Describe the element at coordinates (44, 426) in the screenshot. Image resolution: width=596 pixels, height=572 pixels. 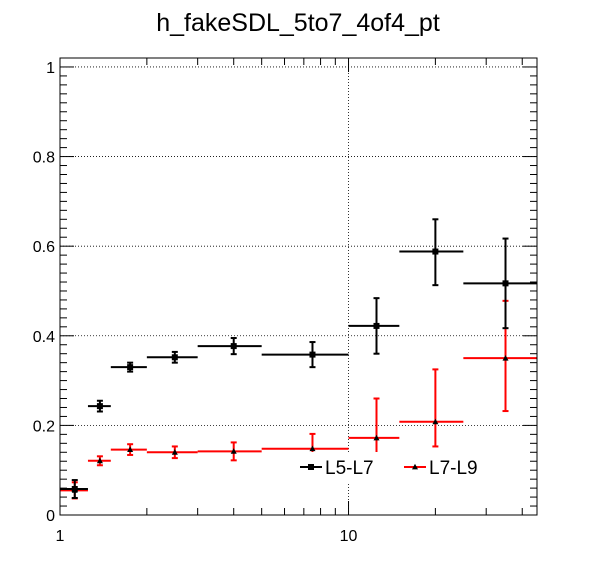
I see `y-tick-label: 0.2` at that location.